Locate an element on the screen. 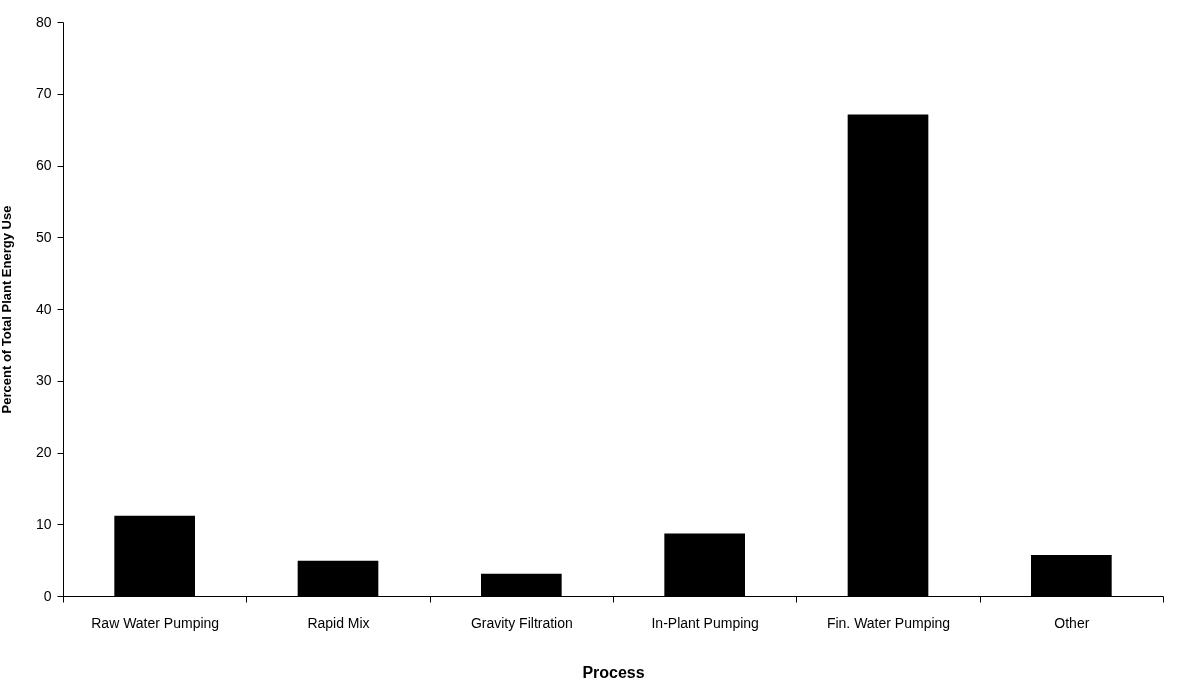  y-tick-label: 60 is located at coordinates (43, 165).